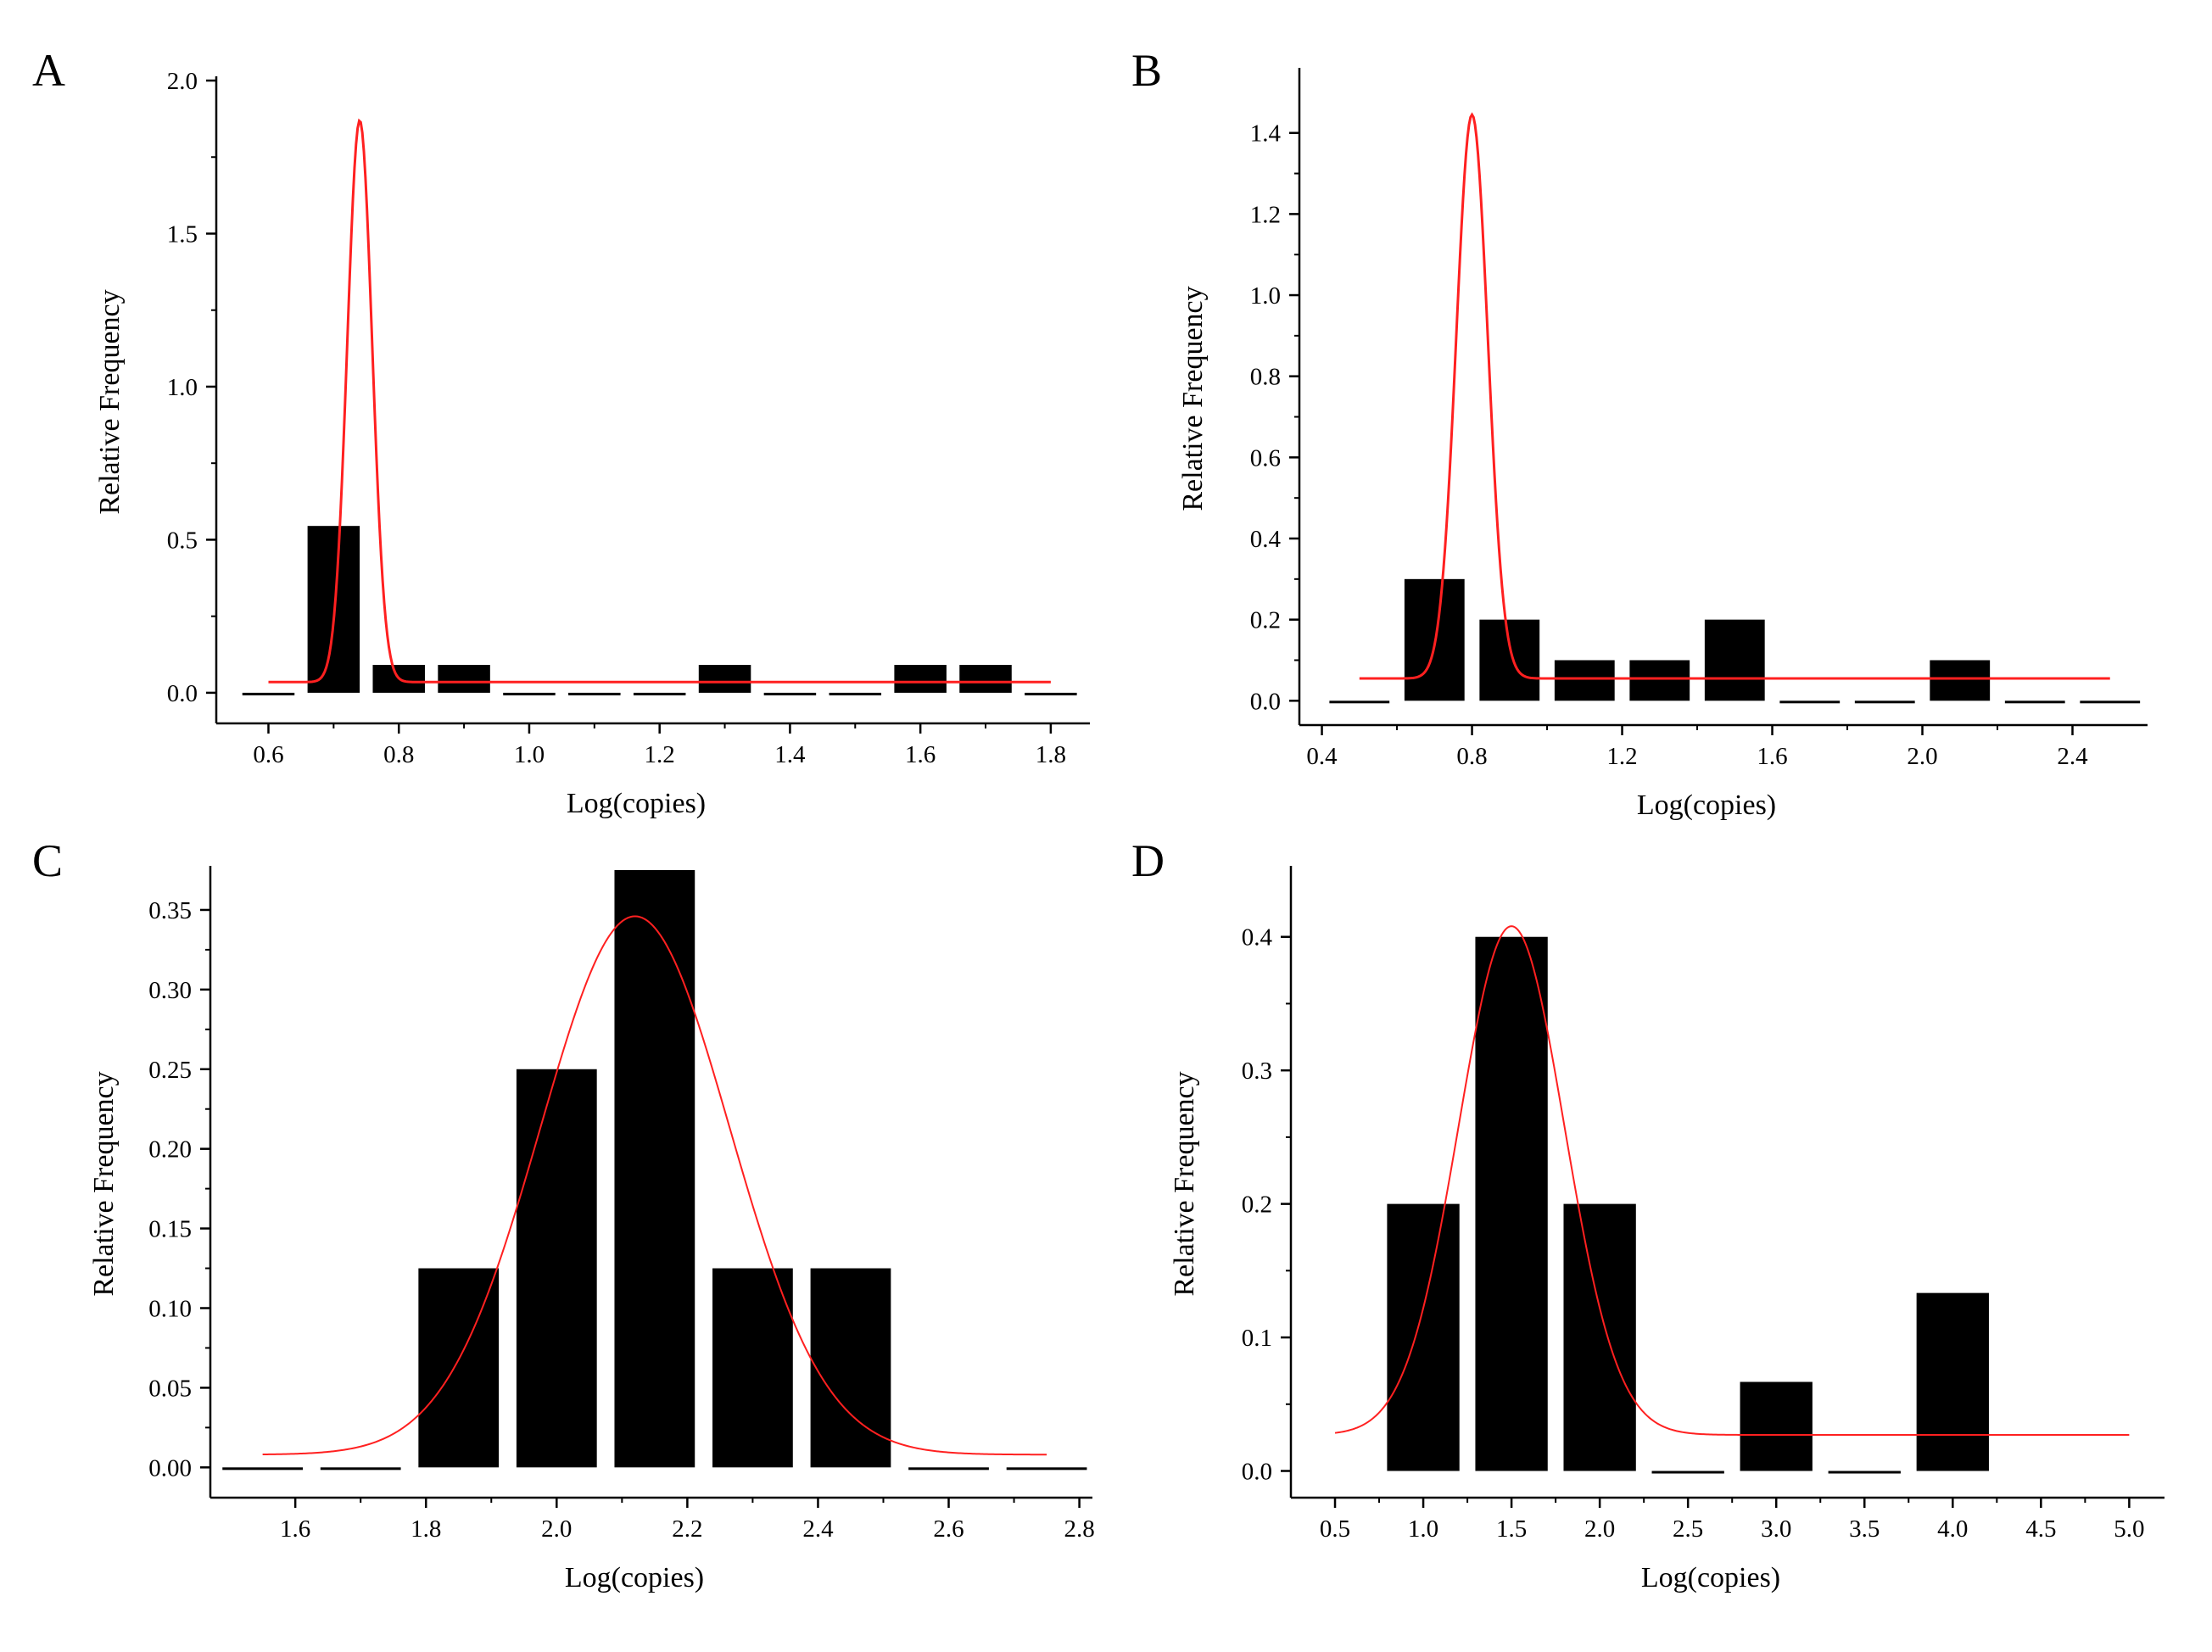 The image size is (2212, 1652). I want to click on y-tick-label: 1.4, so click(1266, 134).